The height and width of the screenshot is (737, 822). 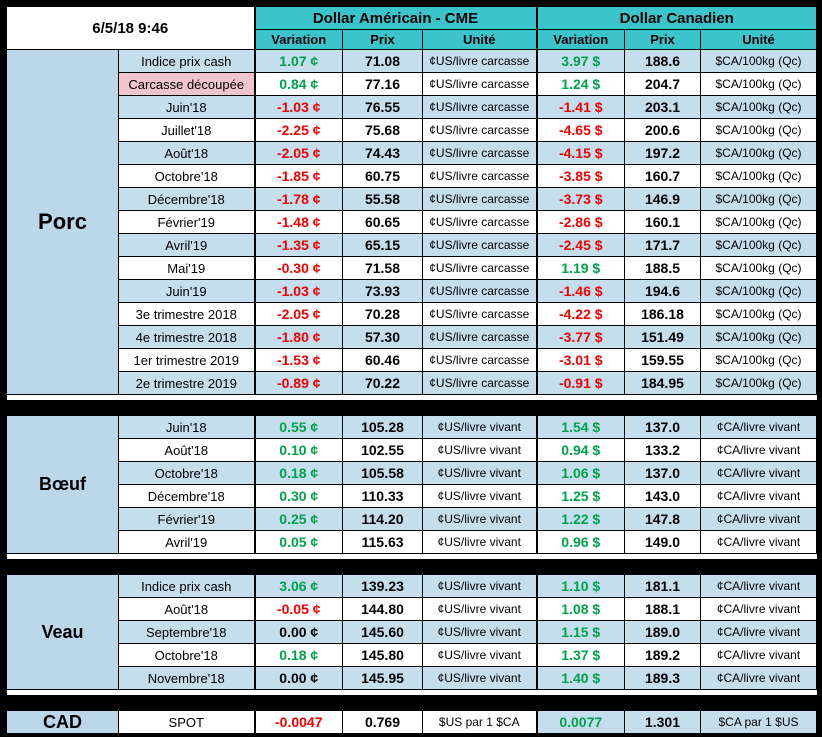 What do you see at coordinates (186, 222) in the screenshot?
I see `row-label-cell: Février'19` at bounding box center [186, 222].